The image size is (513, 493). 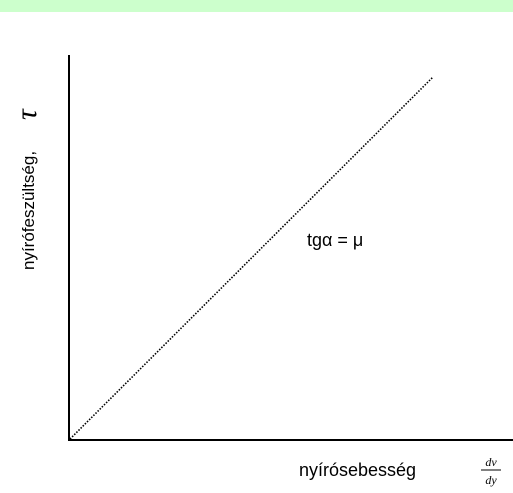 What do you see at coordinates (28, 210) in the screenshot?
I see `y-label: nyírófeszültség,` at bounding box center [28, 210].